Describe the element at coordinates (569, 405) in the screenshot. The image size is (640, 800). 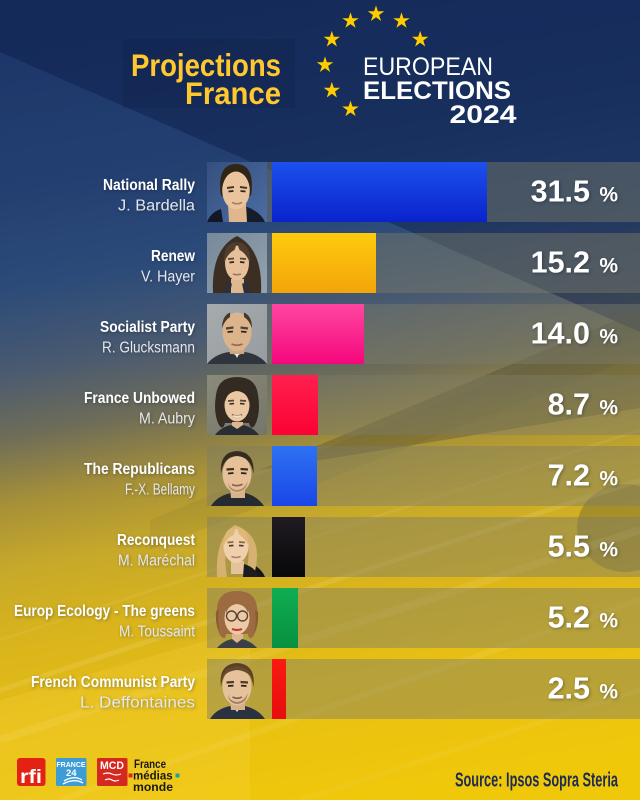
I see `svg-text: 8.7` at that location.